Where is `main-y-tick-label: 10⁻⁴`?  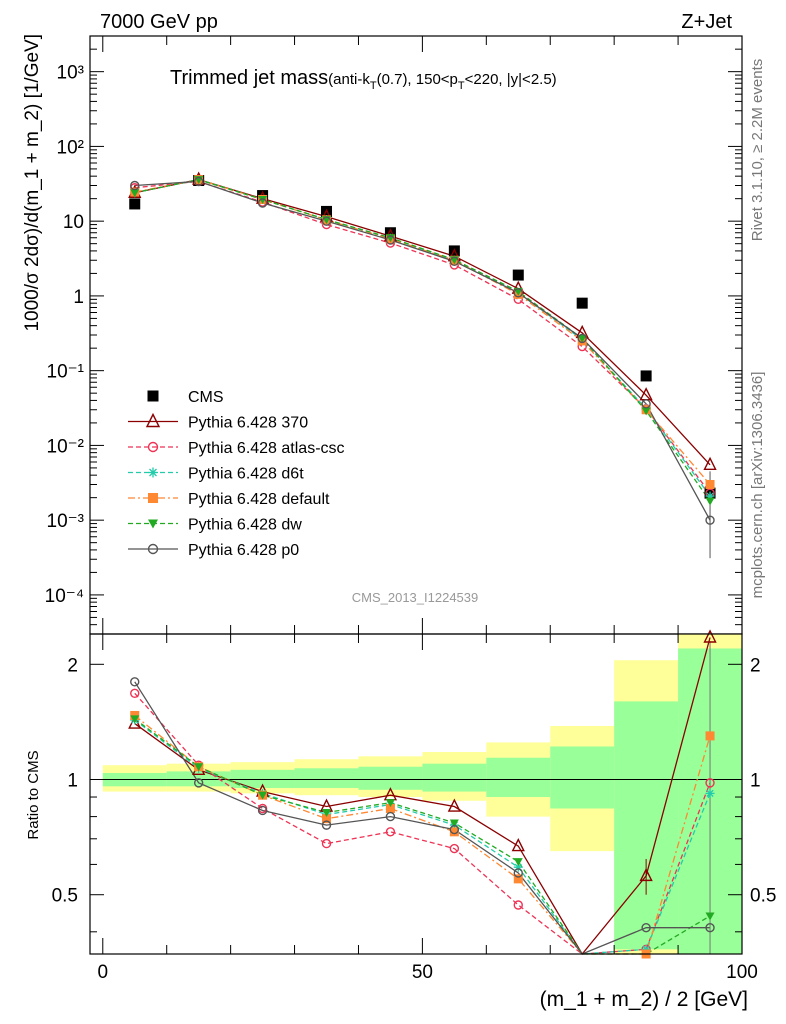
main-y-tick-label: 10⁻⁴ is located at coordinates (64, 596).